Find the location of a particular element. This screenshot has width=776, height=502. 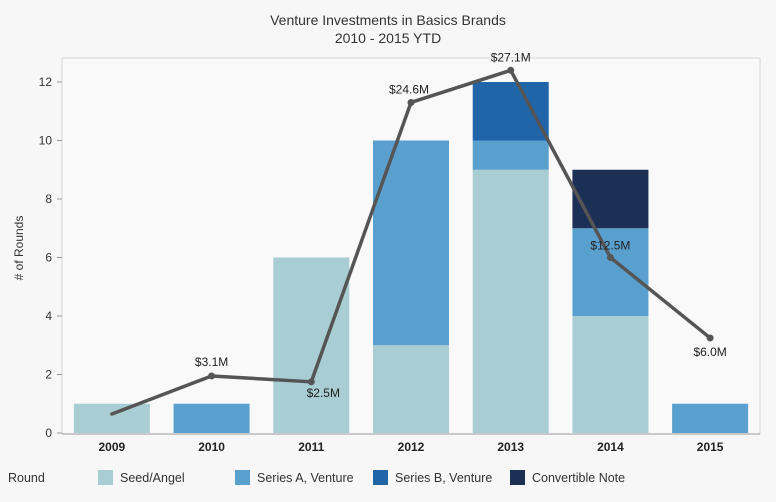

y-tick-label: 12 is located at coordinates (46, 82).